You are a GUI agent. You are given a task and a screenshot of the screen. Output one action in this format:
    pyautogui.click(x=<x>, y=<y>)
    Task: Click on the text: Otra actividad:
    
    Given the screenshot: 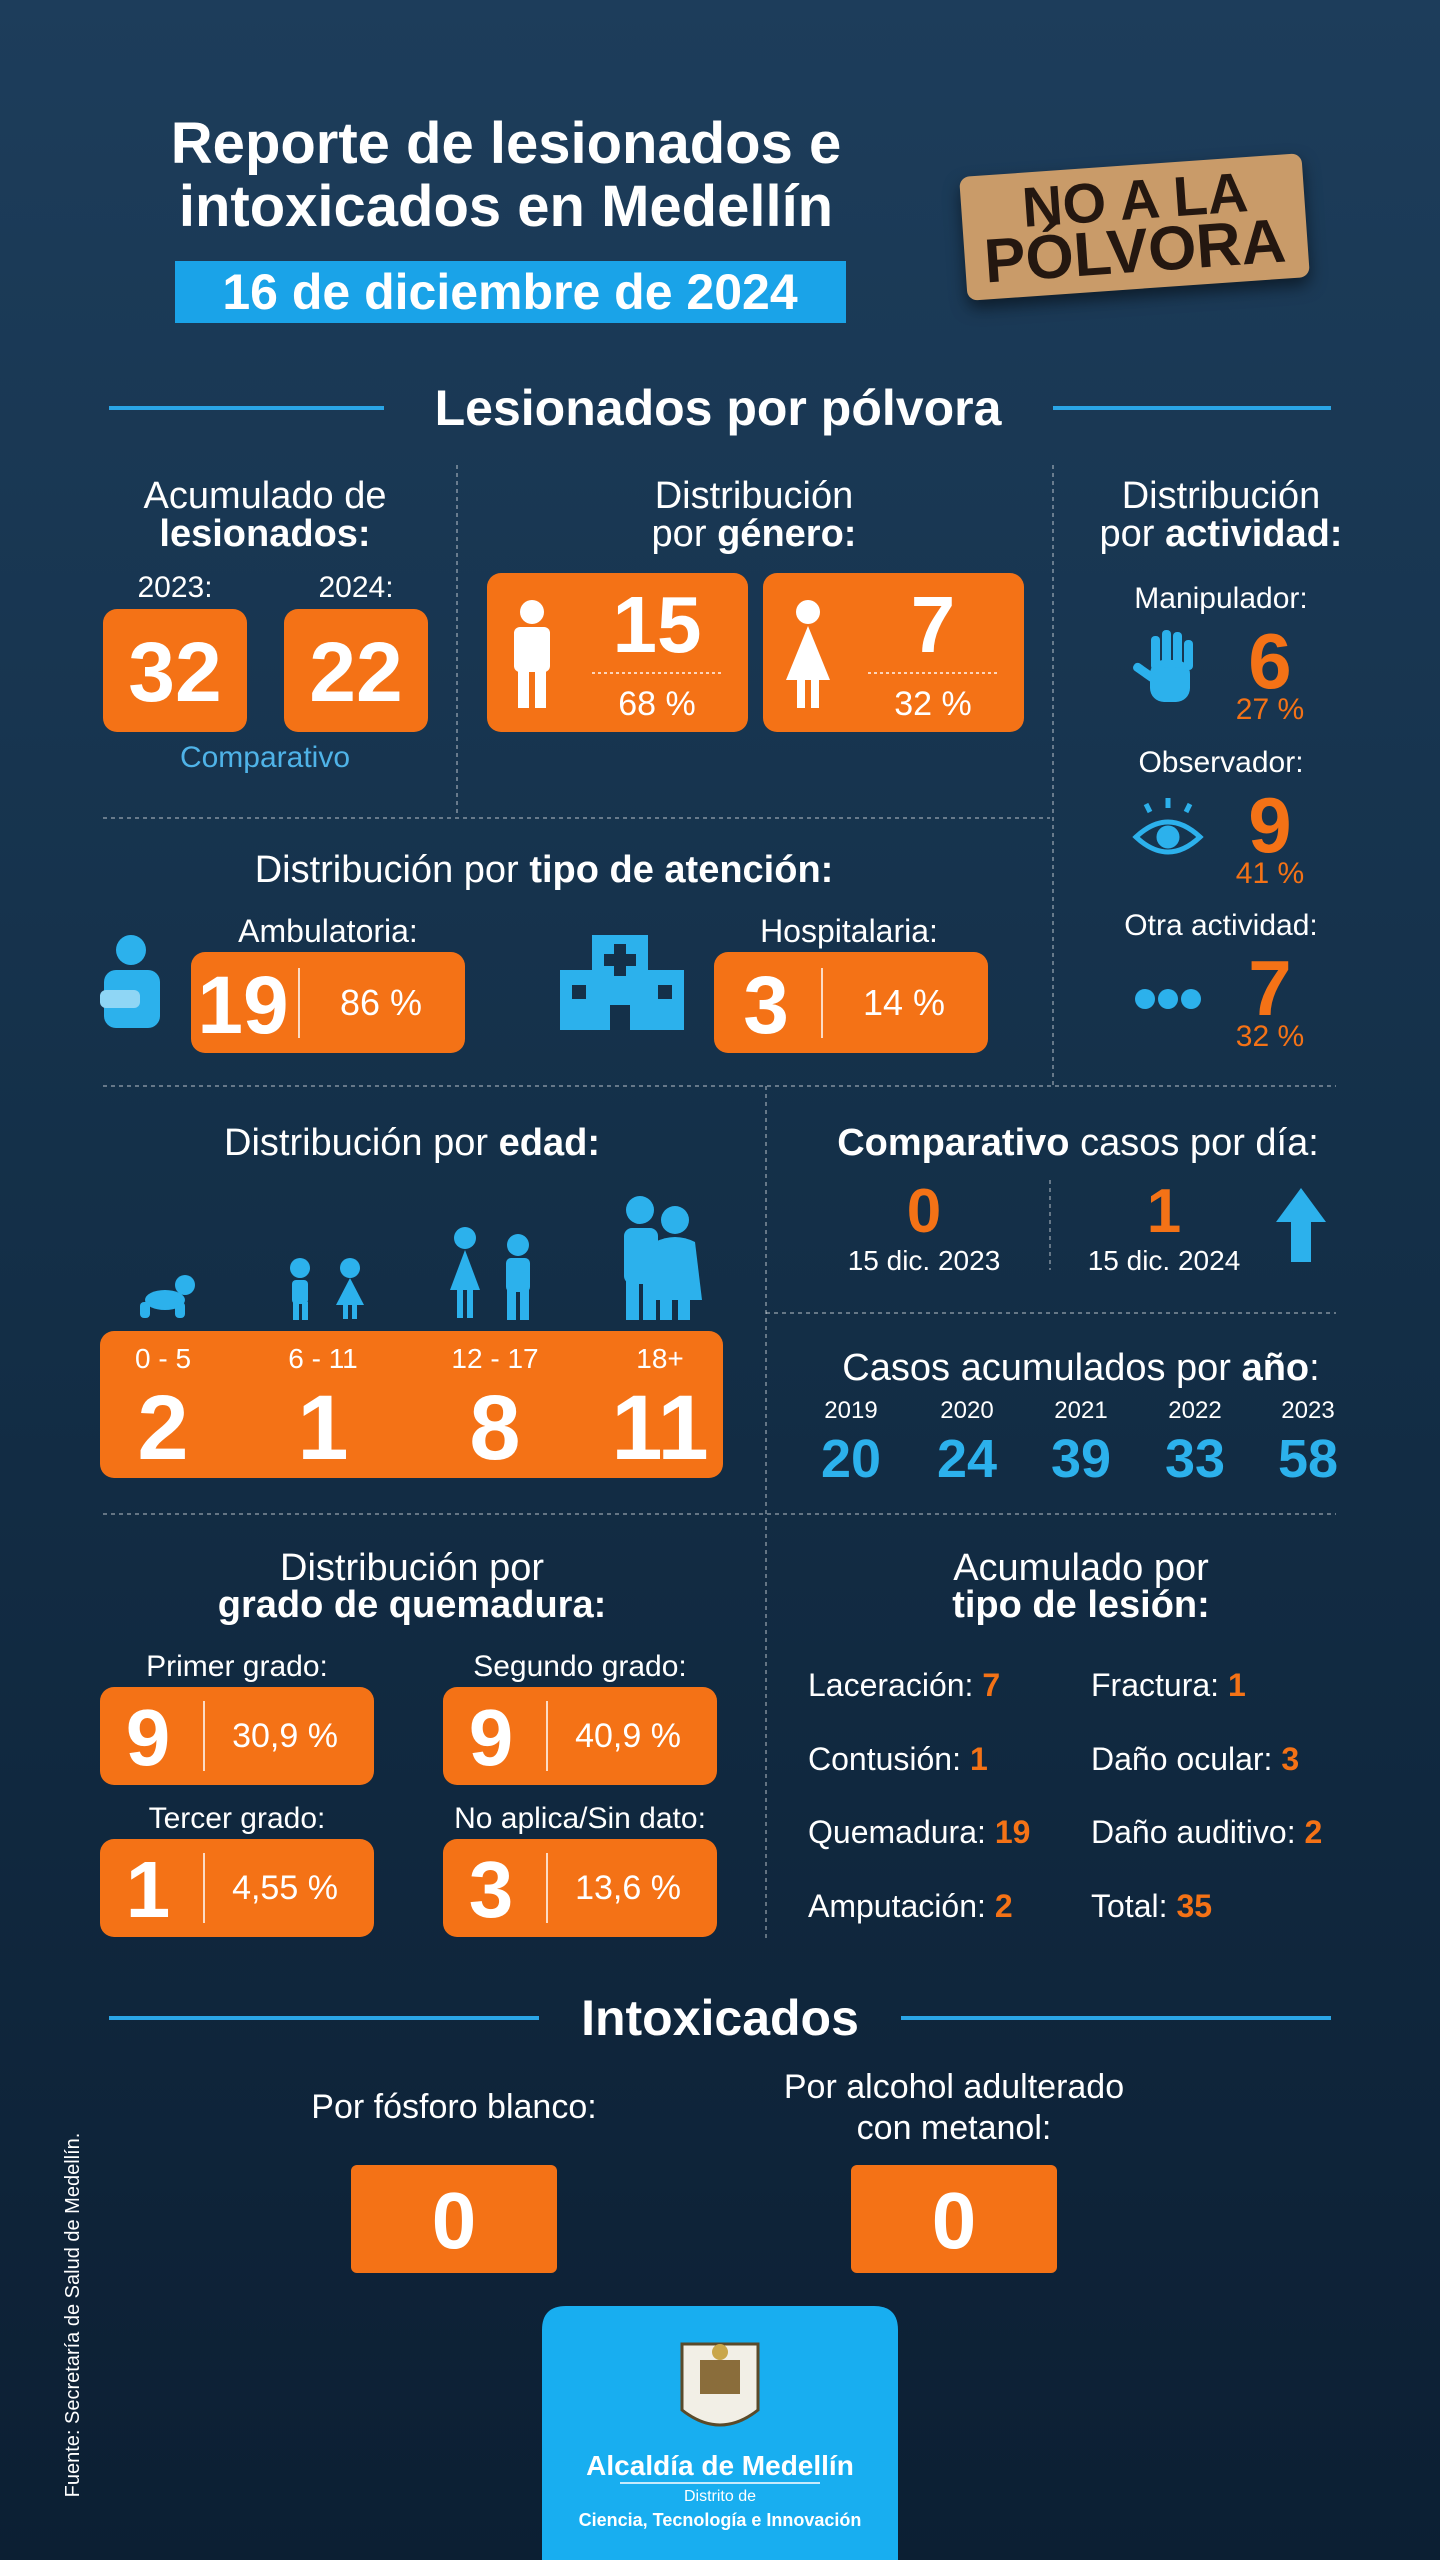 What is the action you would take?
    pyautogui.click(x=1221, y=925)
    